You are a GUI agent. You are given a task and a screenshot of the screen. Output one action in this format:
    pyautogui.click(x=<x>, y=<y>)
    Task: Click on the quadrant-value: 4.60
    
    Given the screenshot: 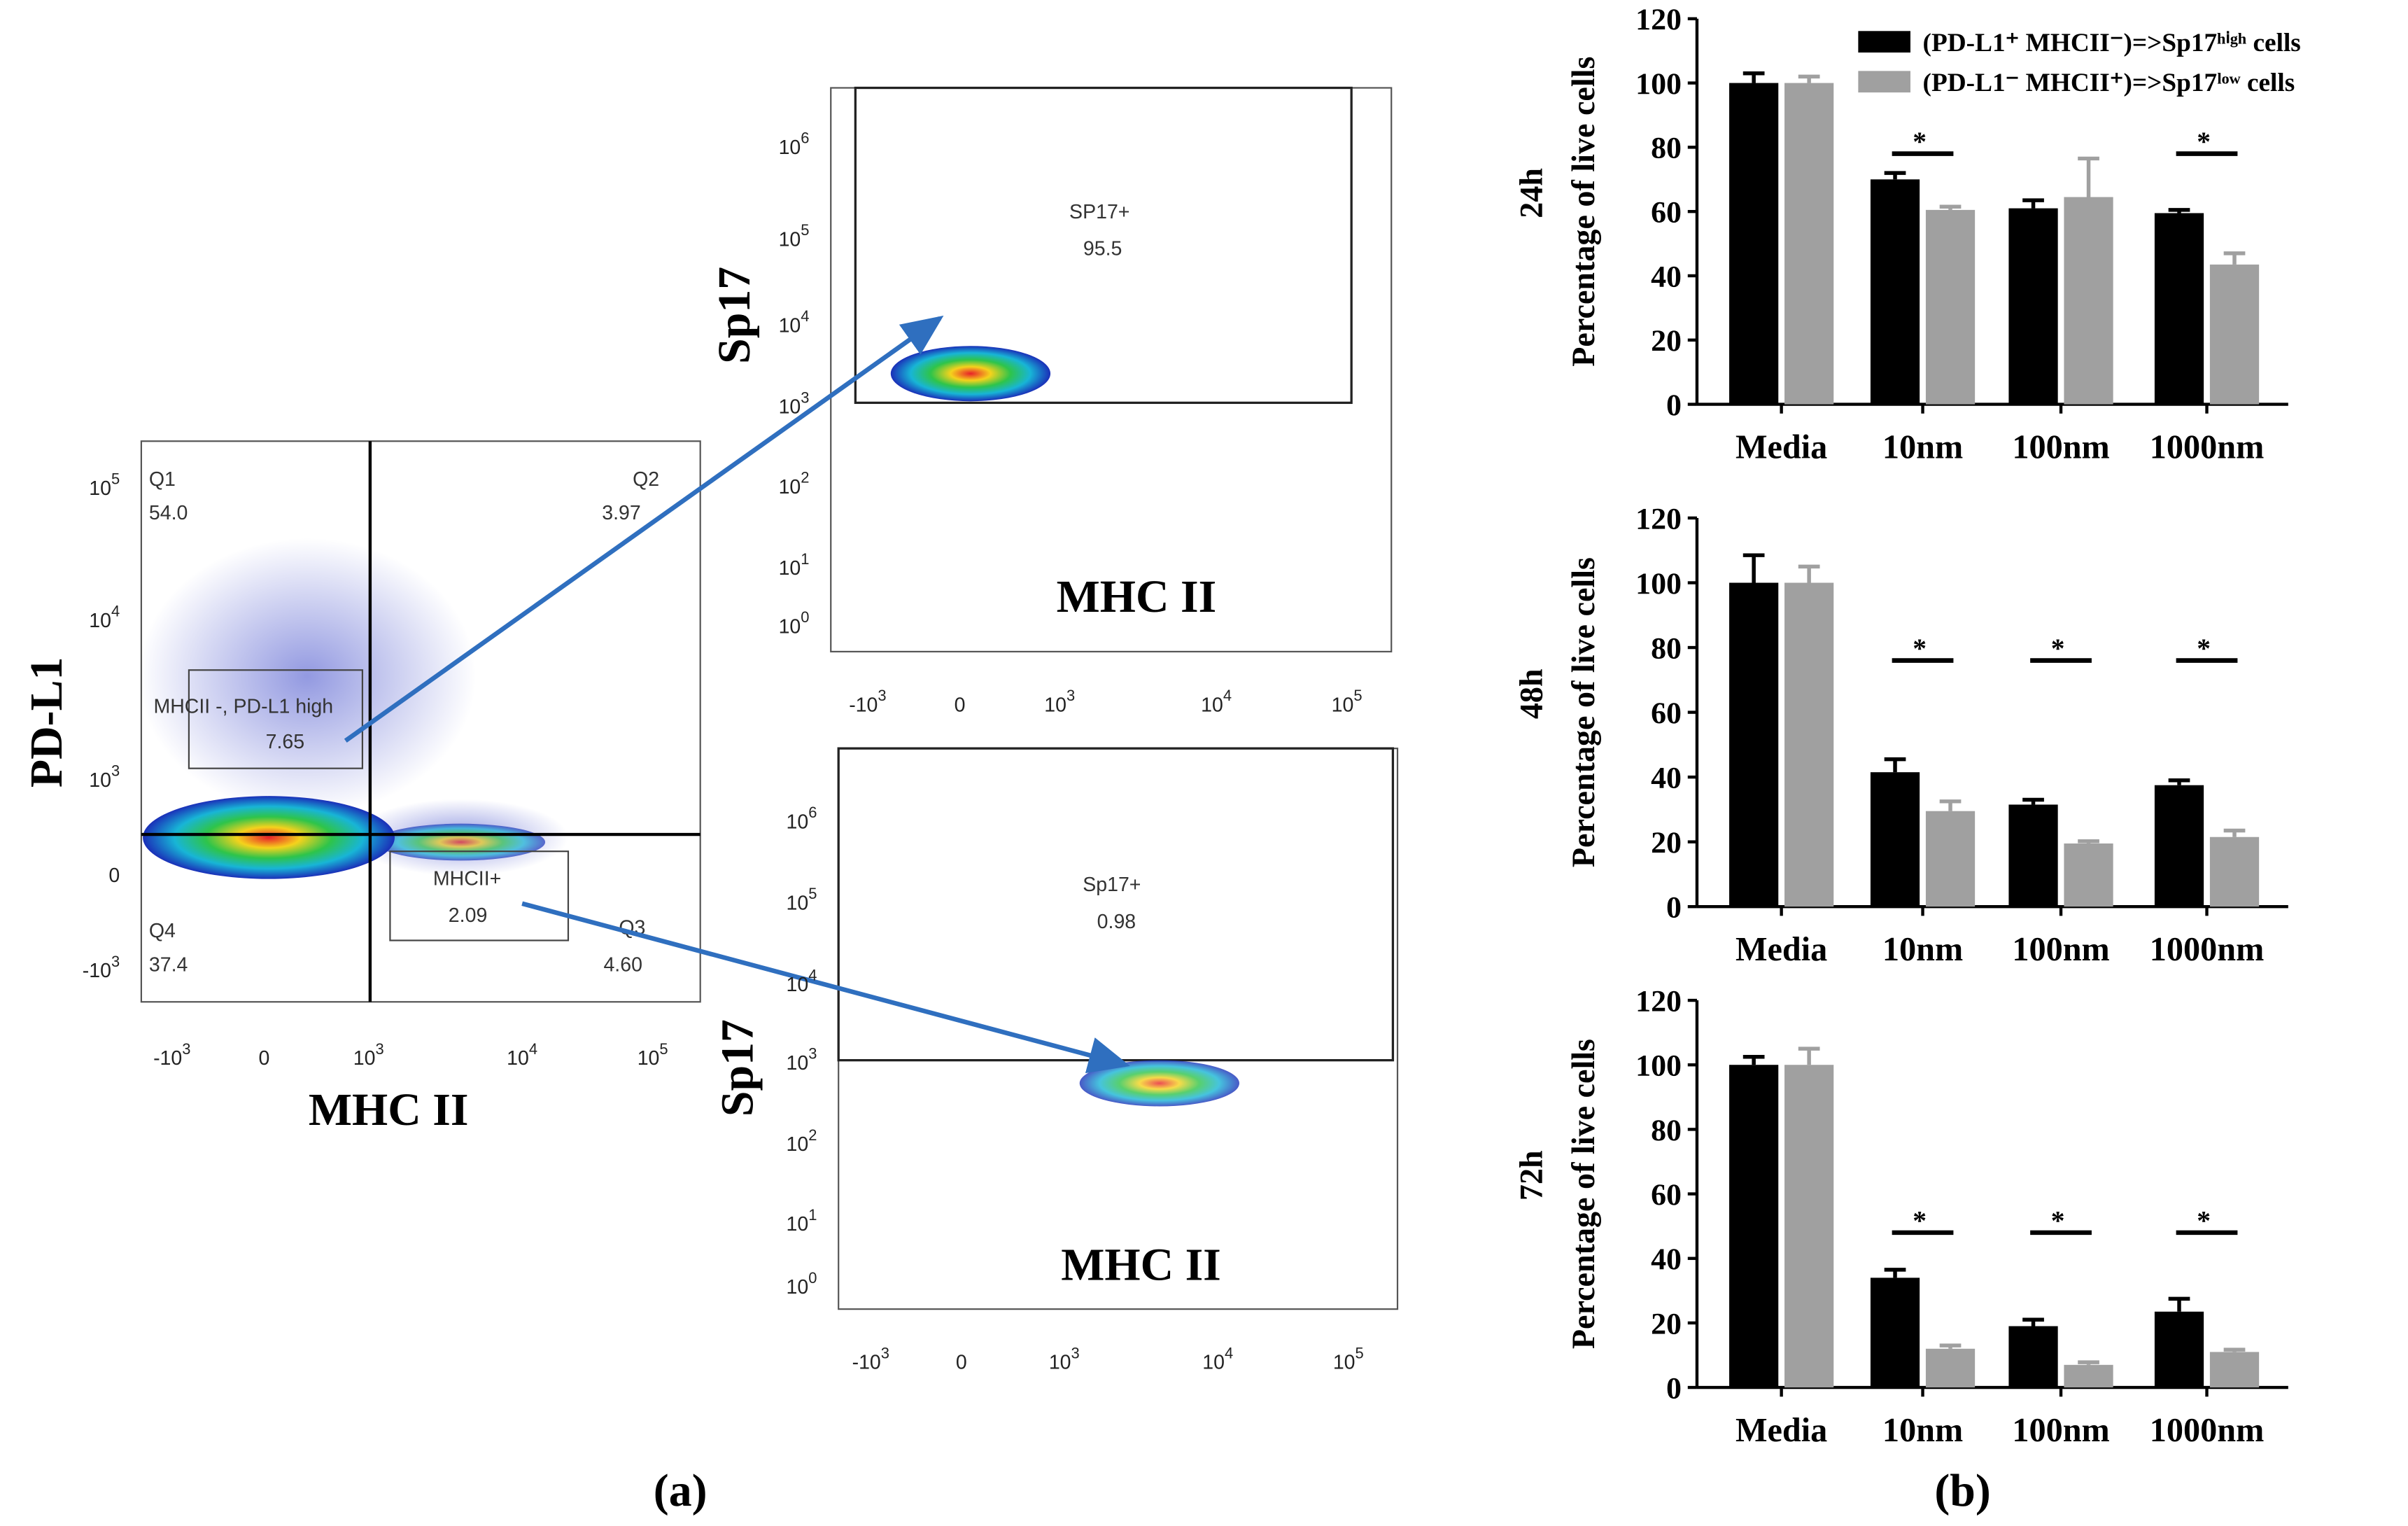 What is the action you would take?
    pyautogui.click(x=622, y=964)
    